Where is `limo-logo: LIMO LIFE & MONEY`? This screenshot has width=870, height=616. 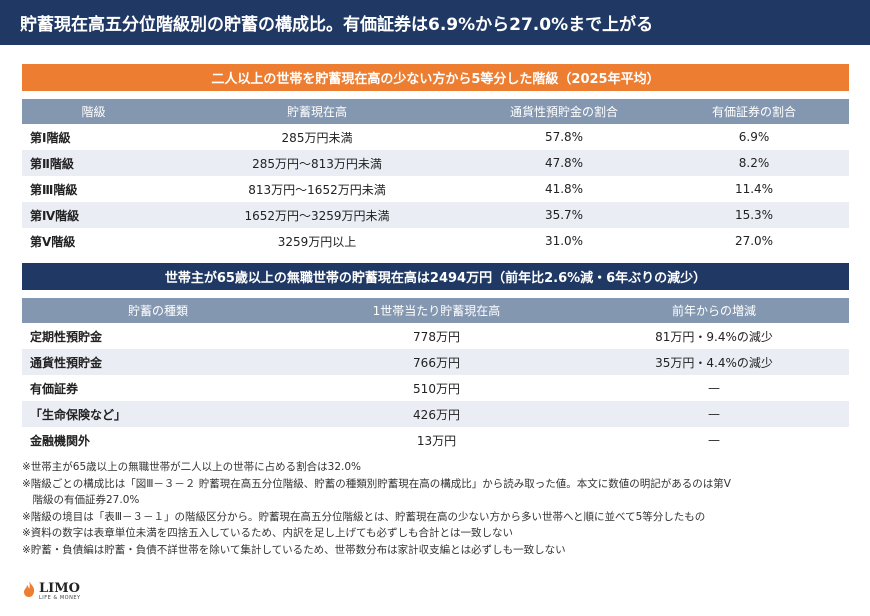
limo-logo: LIMO LIFE & MONEY is located at coordinates (51, 591).